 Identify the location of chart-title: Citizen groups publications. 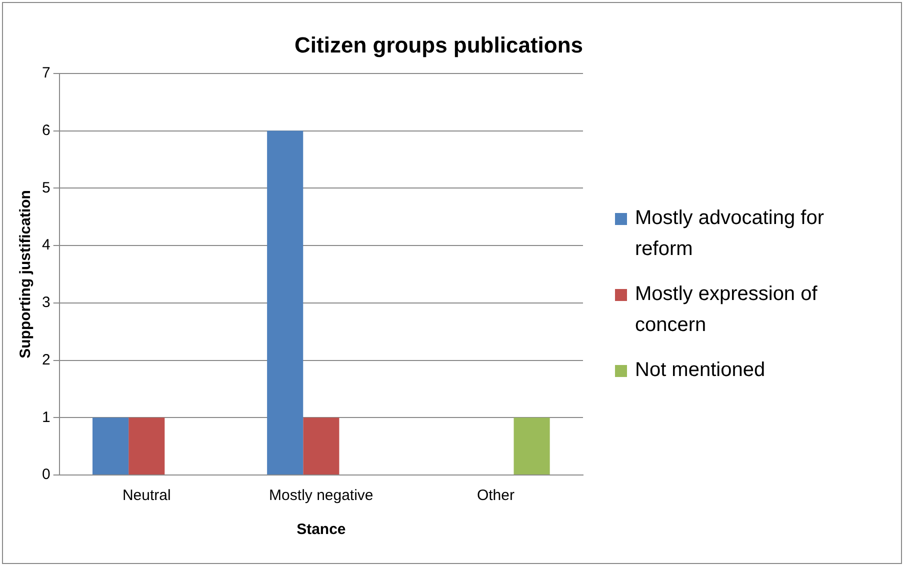
(438, 45).